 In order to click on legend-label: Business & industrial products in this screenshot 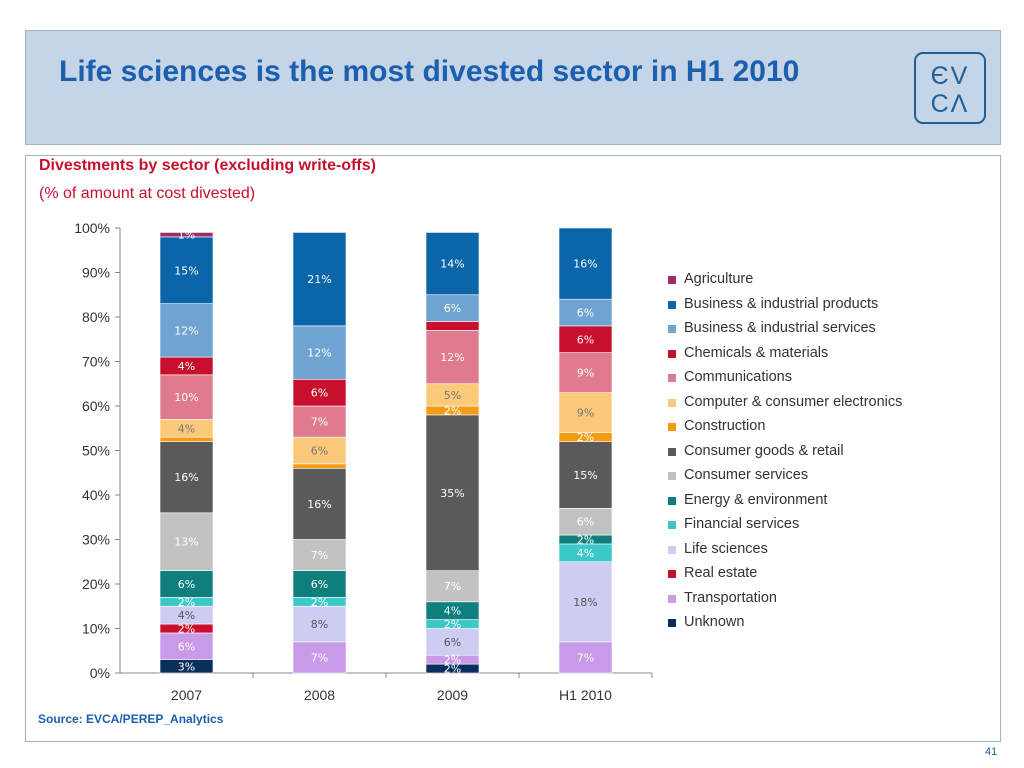, I will do `click(781, 303)`.